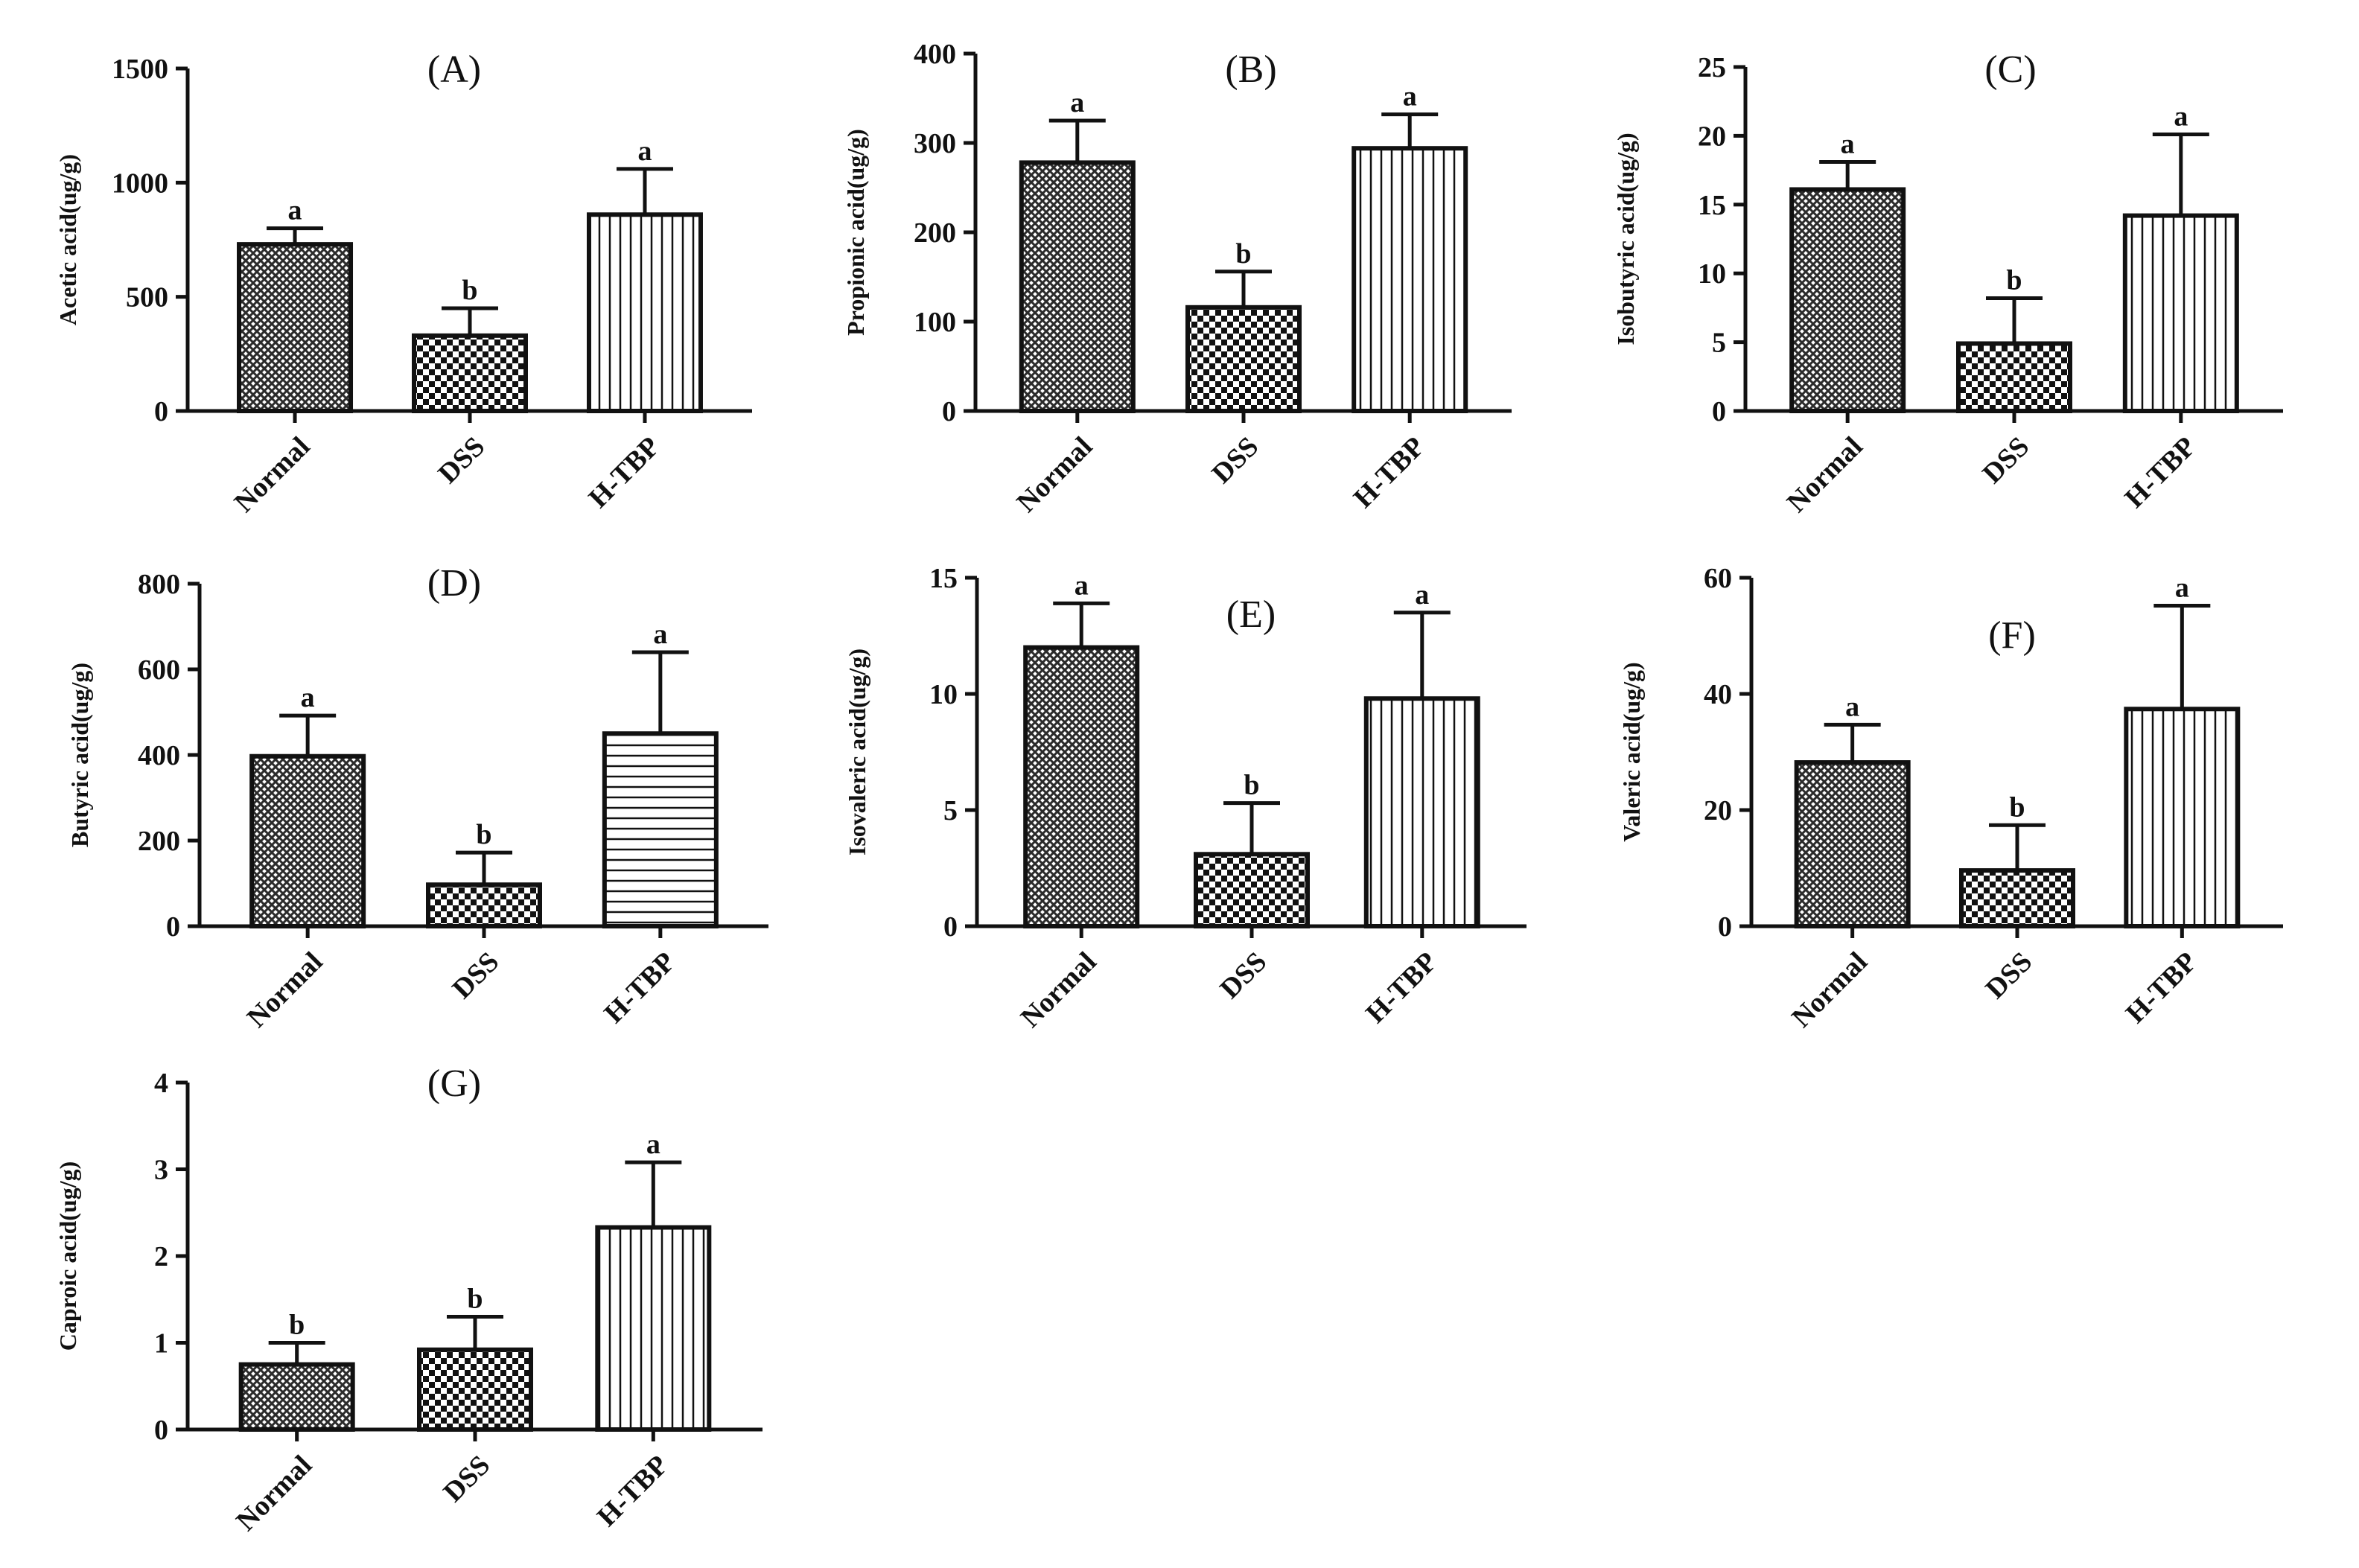  What do you see at coordinates (1712, 67) in the screenshot?
I see `y-tick-label: 25` at bounding box center [1712, 67].